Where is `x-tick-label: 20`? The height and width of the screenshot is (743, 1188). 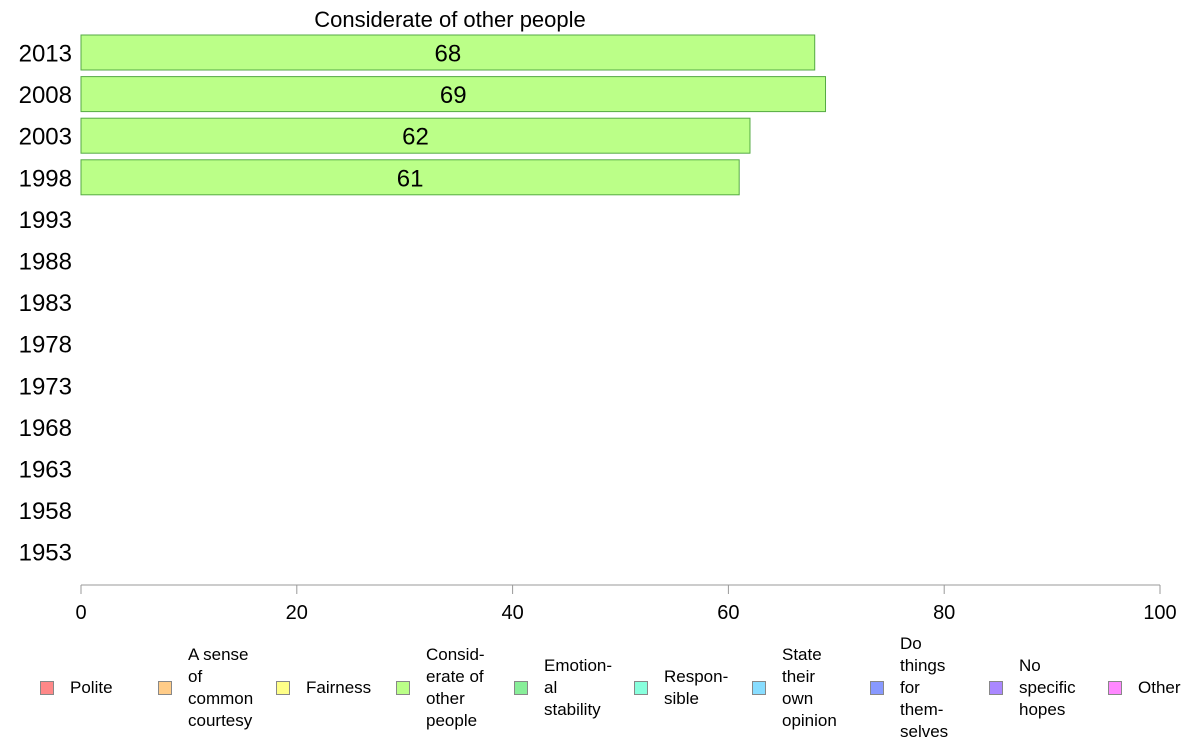
x-tick-label: 20 is located at coordinates (297, 613).